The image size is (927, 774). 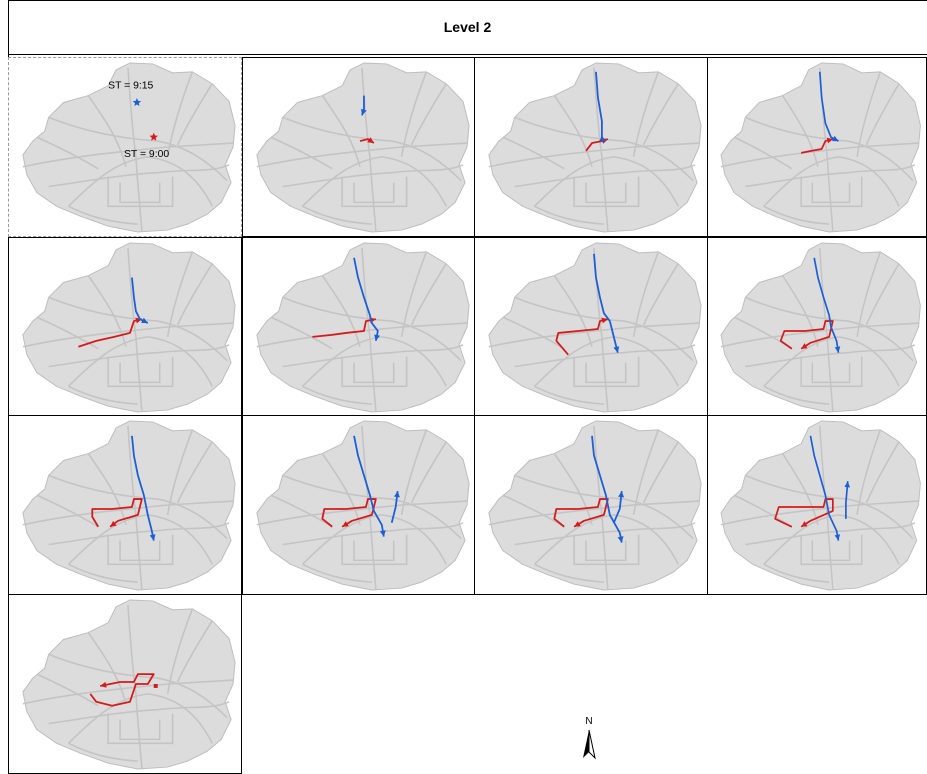 What do you see at coordinates (155, 686) in the screenshot?
I see `red-end-marker` at bounding box center [155, 686].